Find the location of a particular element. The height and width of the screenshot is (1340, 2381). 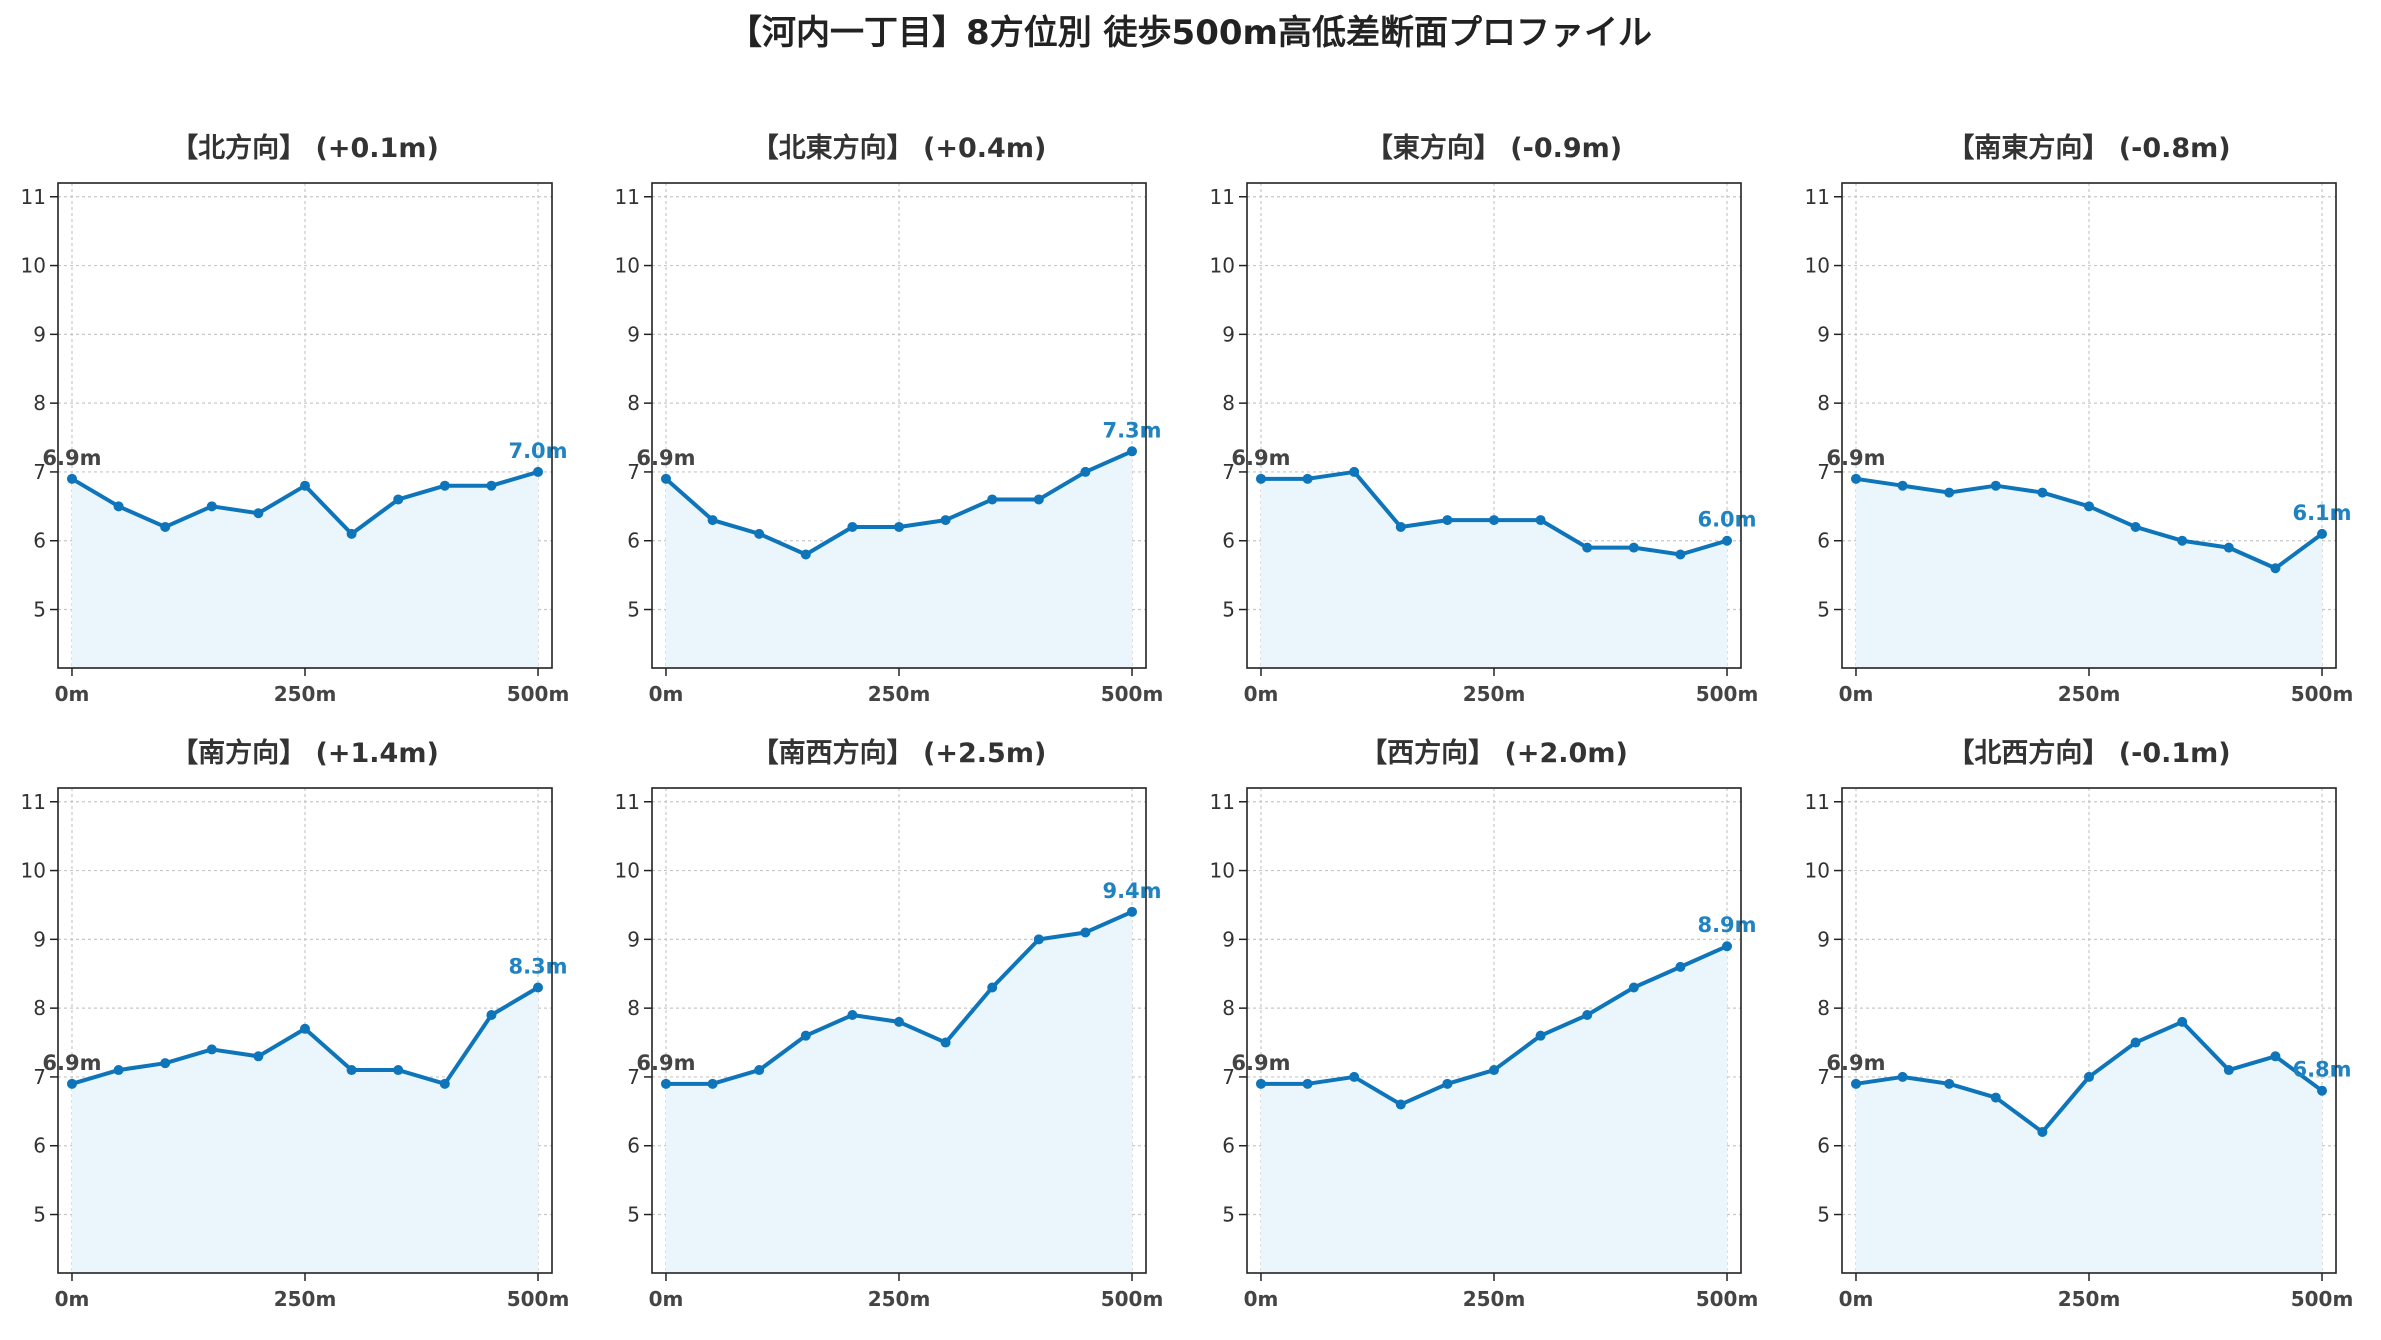

panel-title: 【南西方向】 (+2.5m) is located at coordinates (899, 753).